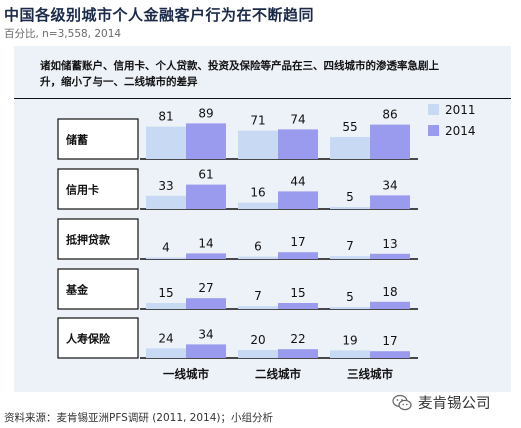 The image size is (521, 428). I want to click on watermark: 麦肯锡公司, so click(441, 402).